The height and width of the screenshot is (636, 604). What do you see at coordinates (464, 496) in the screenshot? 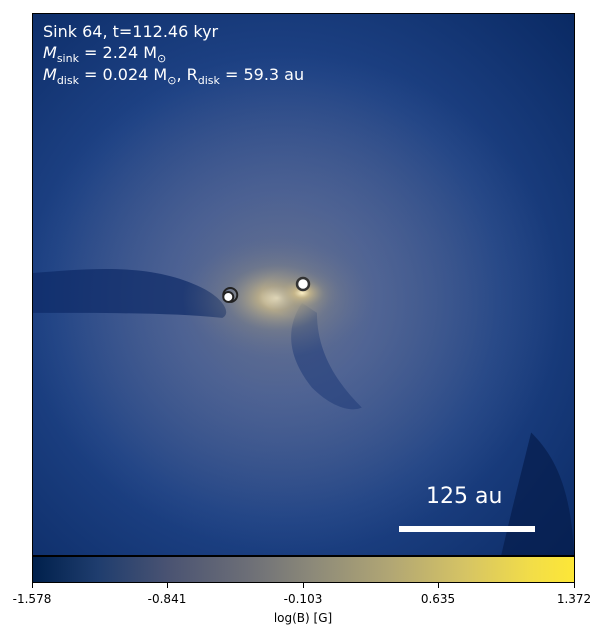
I see `scale-bar-label: 125 au` at bounding box center [464, 496].